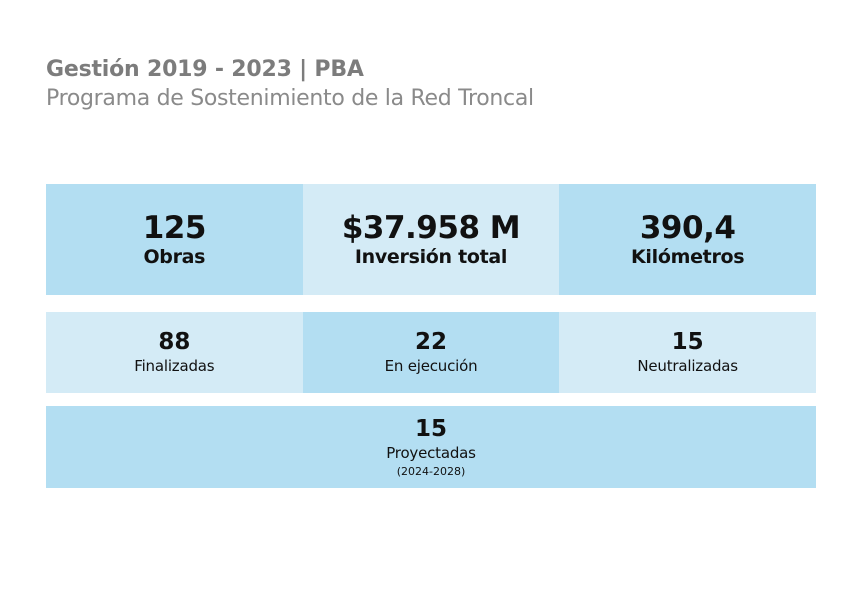  Describe the element at coordinates (687, 365) in the screenshot. I see `stat-label: Neutralizadas` at that location.